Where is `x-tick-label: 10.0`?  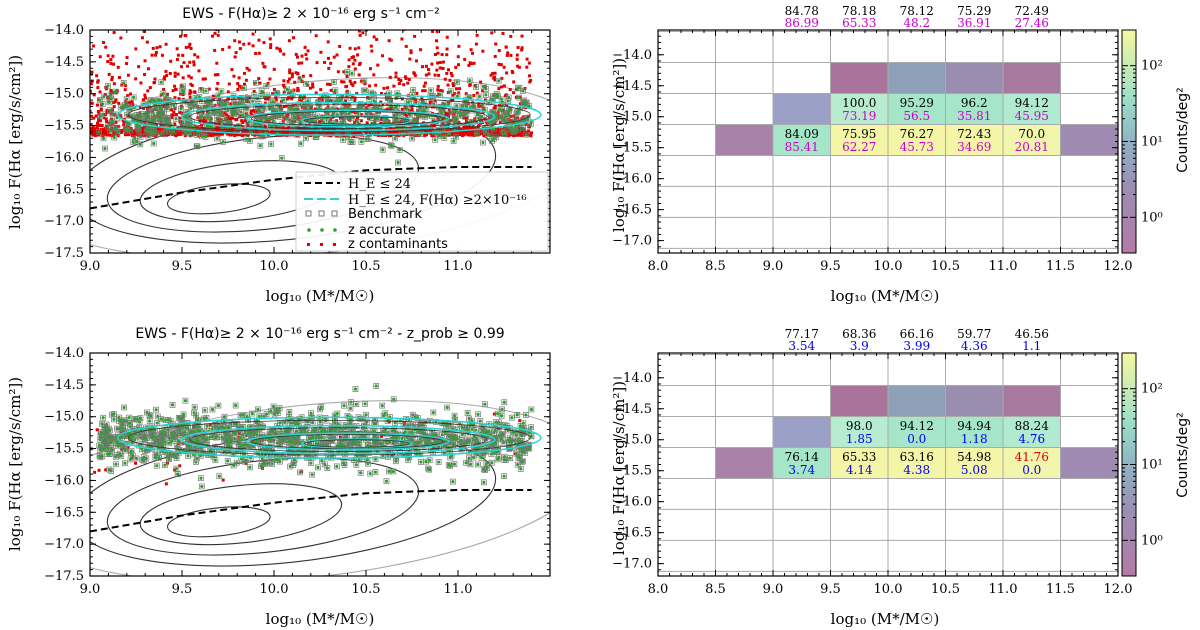
x-tick-label: 10.0 is located at coordinates (274, 266).